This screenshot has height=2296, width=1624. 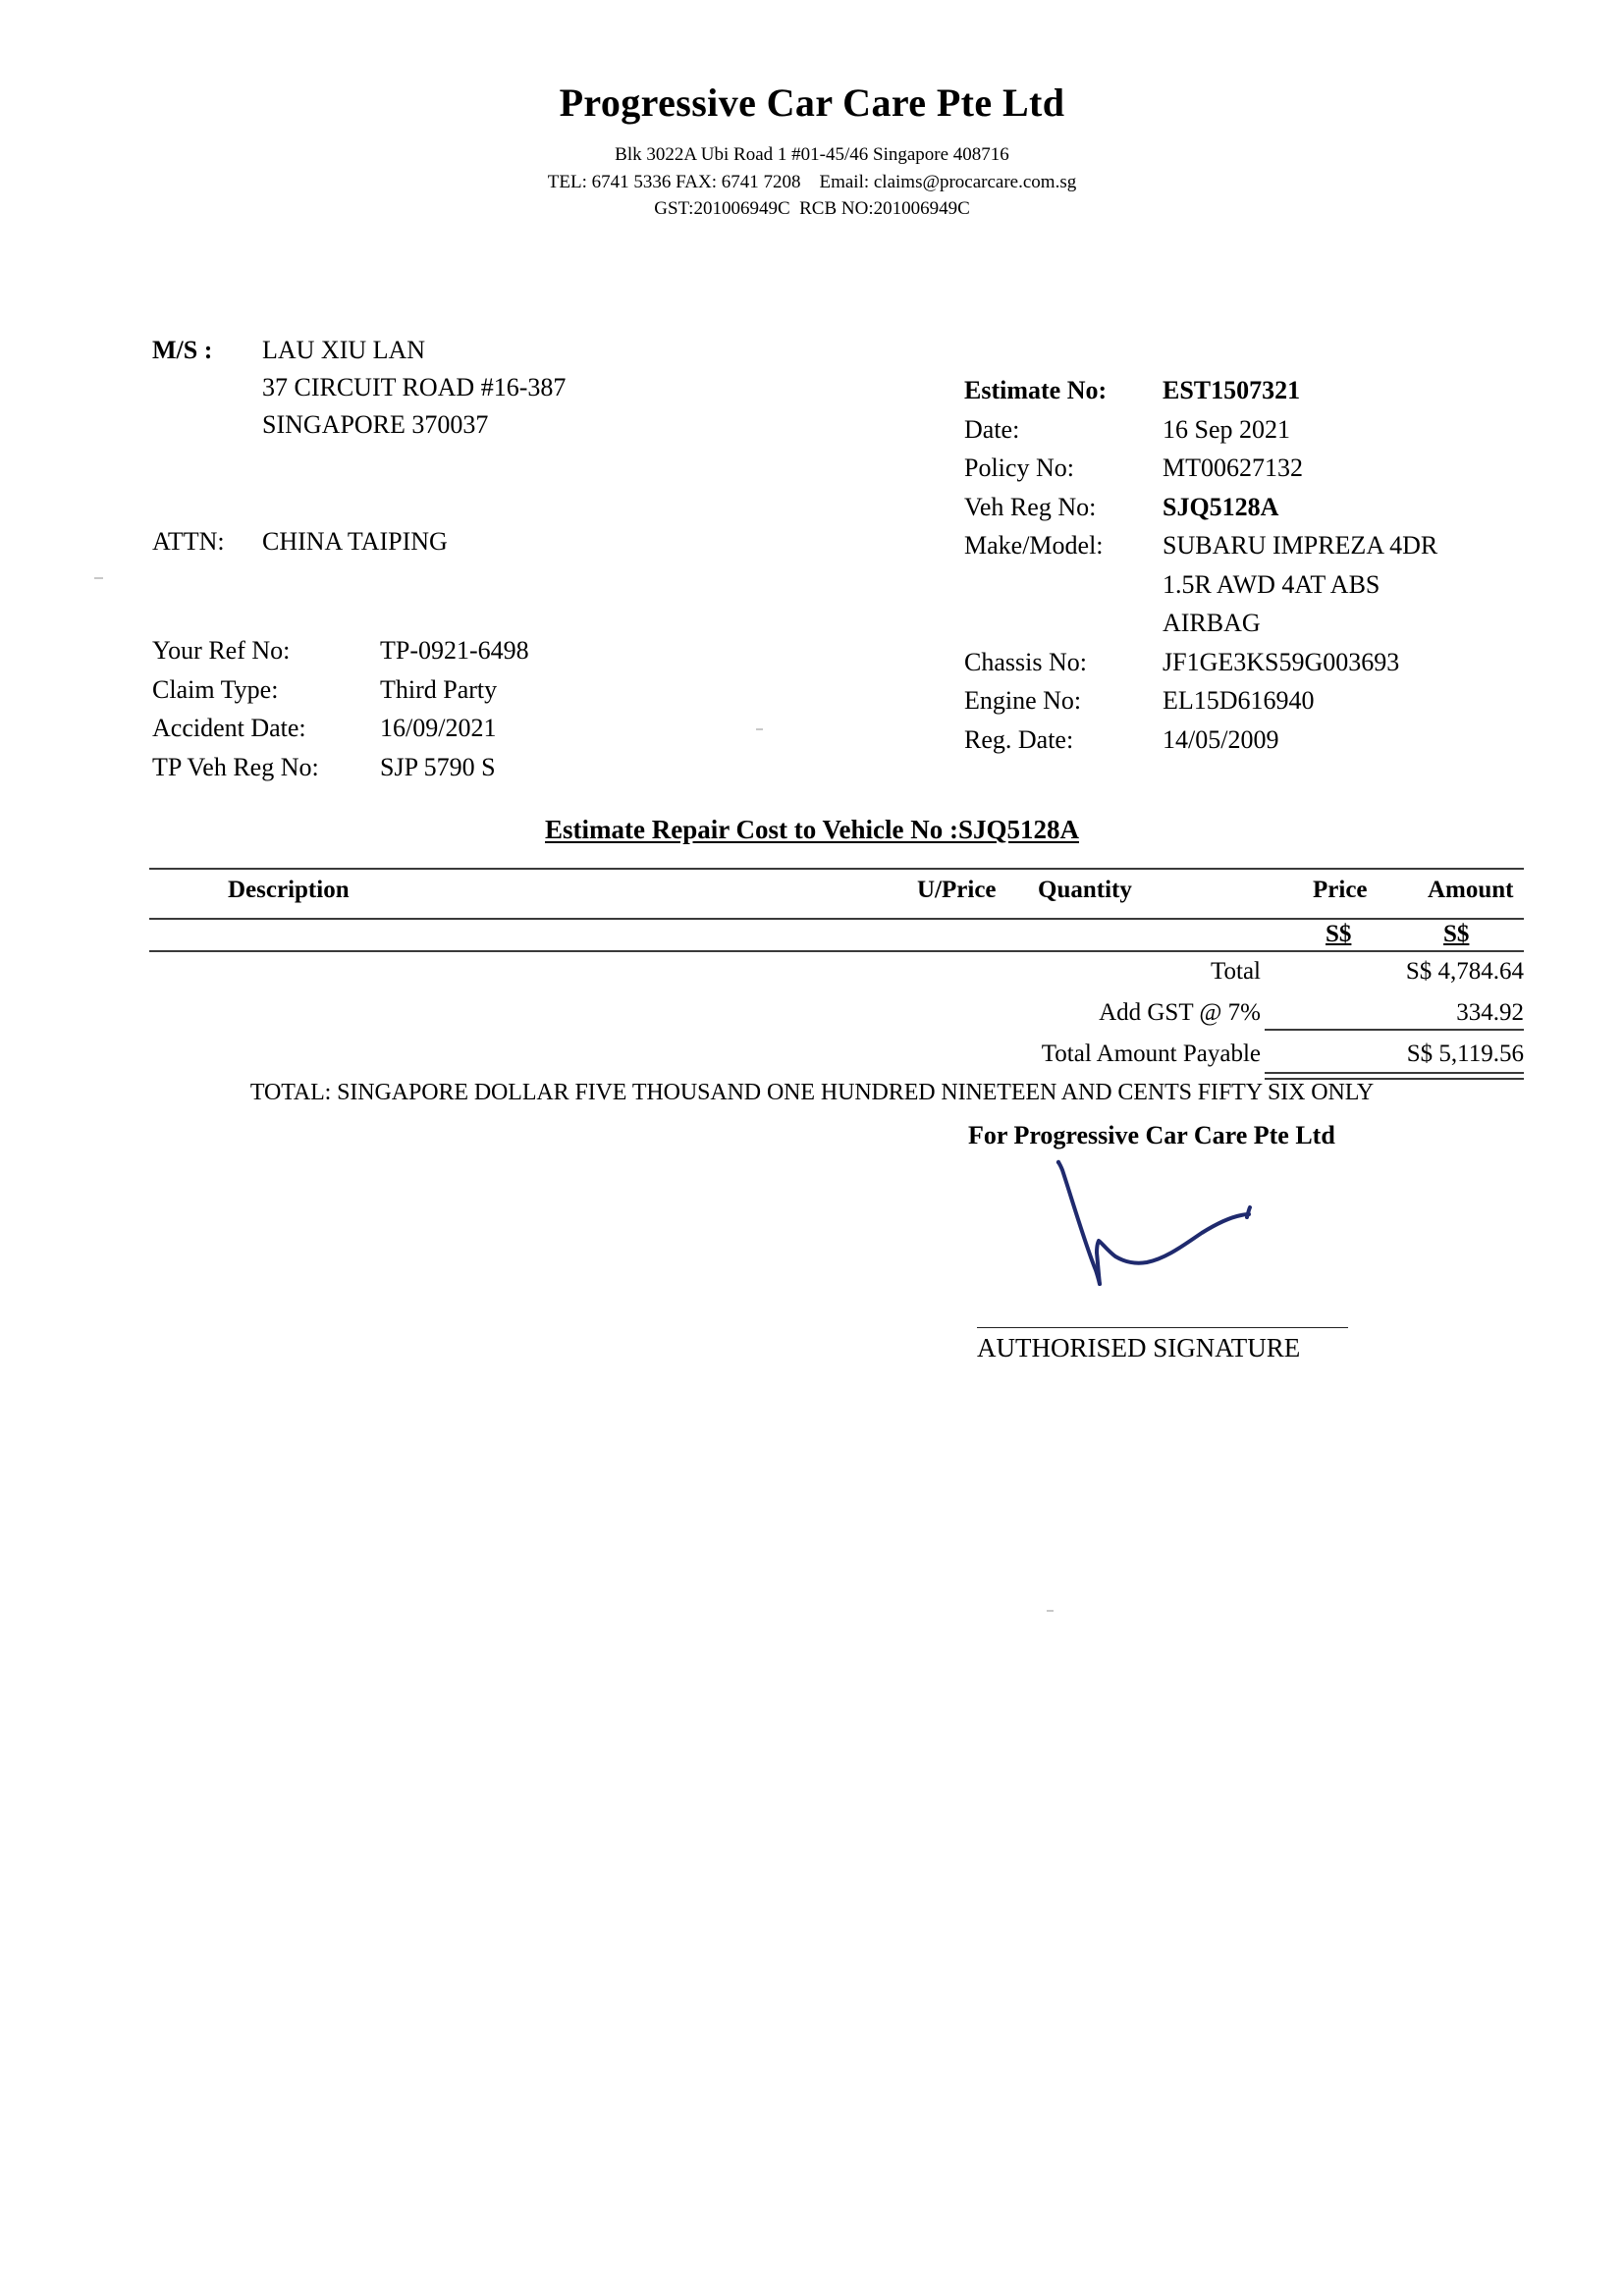 What do you see at coordinates (454, 650) in the screenshot?
I see `your-ref-value: TP-0921-6498` at bounding box center [454, 650].